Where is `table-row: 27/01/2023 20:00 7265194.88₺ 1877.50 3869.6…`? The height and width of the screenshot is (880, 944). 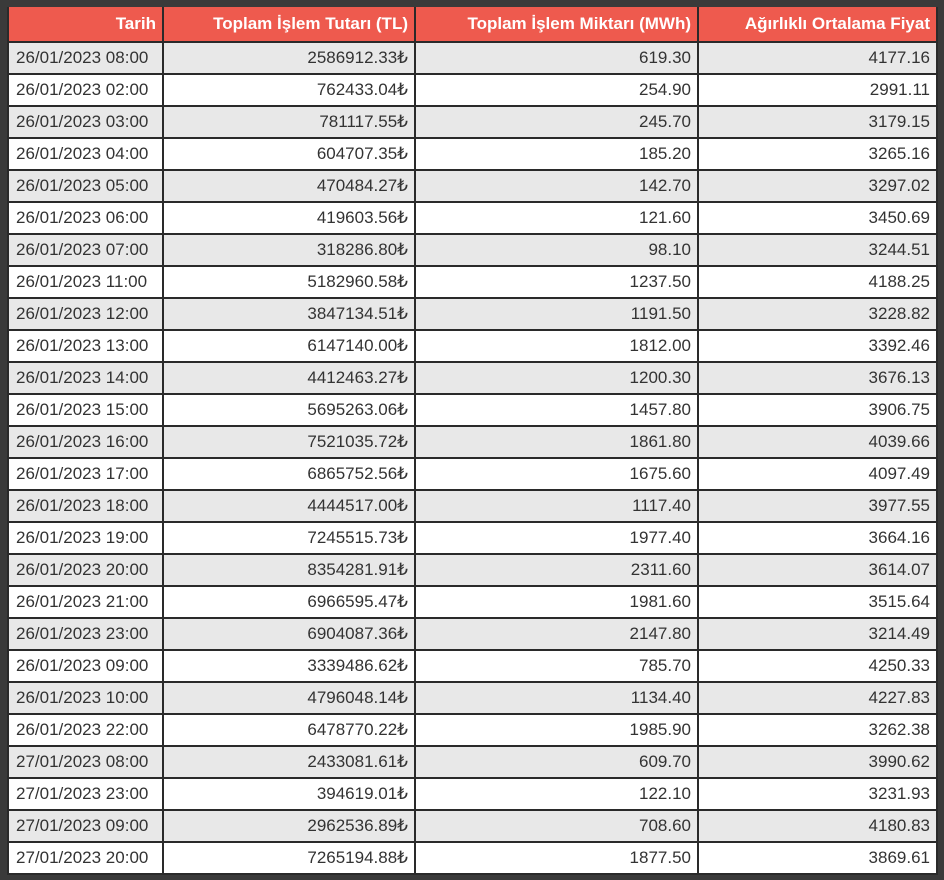
table-row: 27/01/2023 20:00 7265194.88₺ 1877.50 3869.6… is located at coordinates (472, 858).